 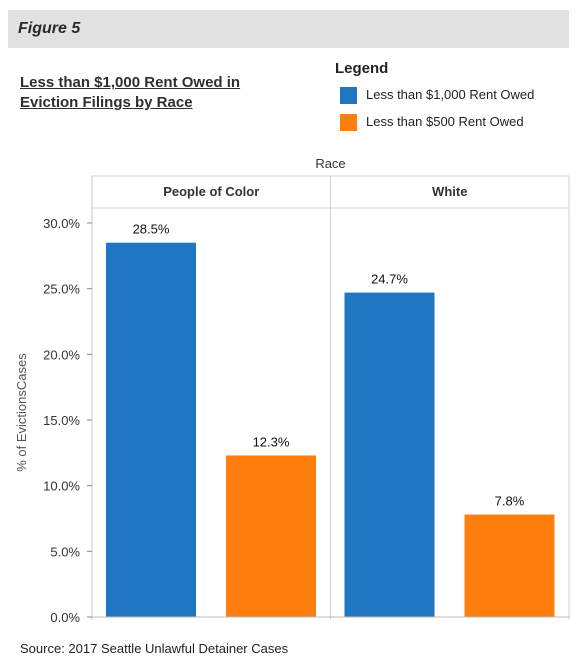 I want to click on y-tick-label: 15.0%, so click(x=61, y=420).